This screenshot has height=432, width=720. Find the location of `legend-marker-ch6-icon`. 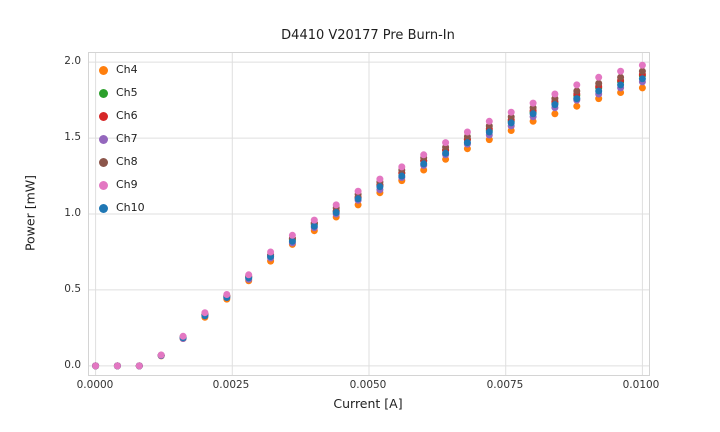

legend-marker-ch6-icon is located at coordinates (103, 116).